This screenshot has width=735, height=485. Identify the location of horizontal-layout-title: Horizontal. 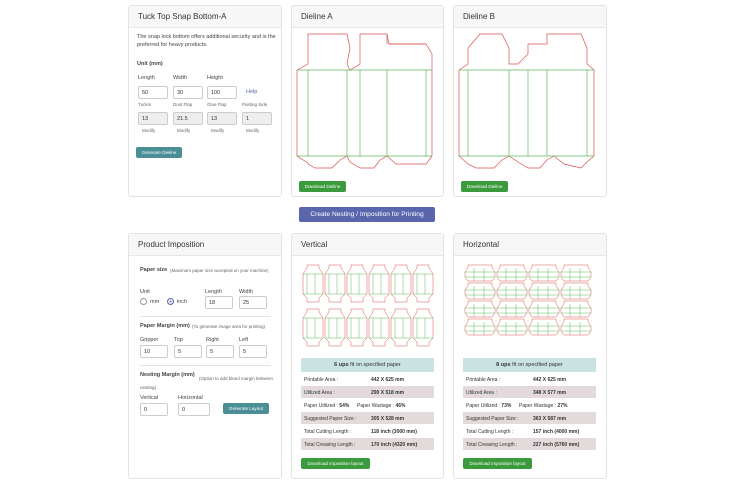
(530, 245).